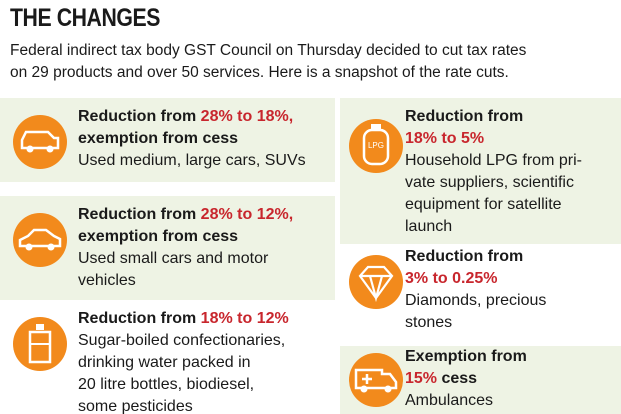  I want to click on item: Exemption from 15% cess Ambulances, so click(466, 379).